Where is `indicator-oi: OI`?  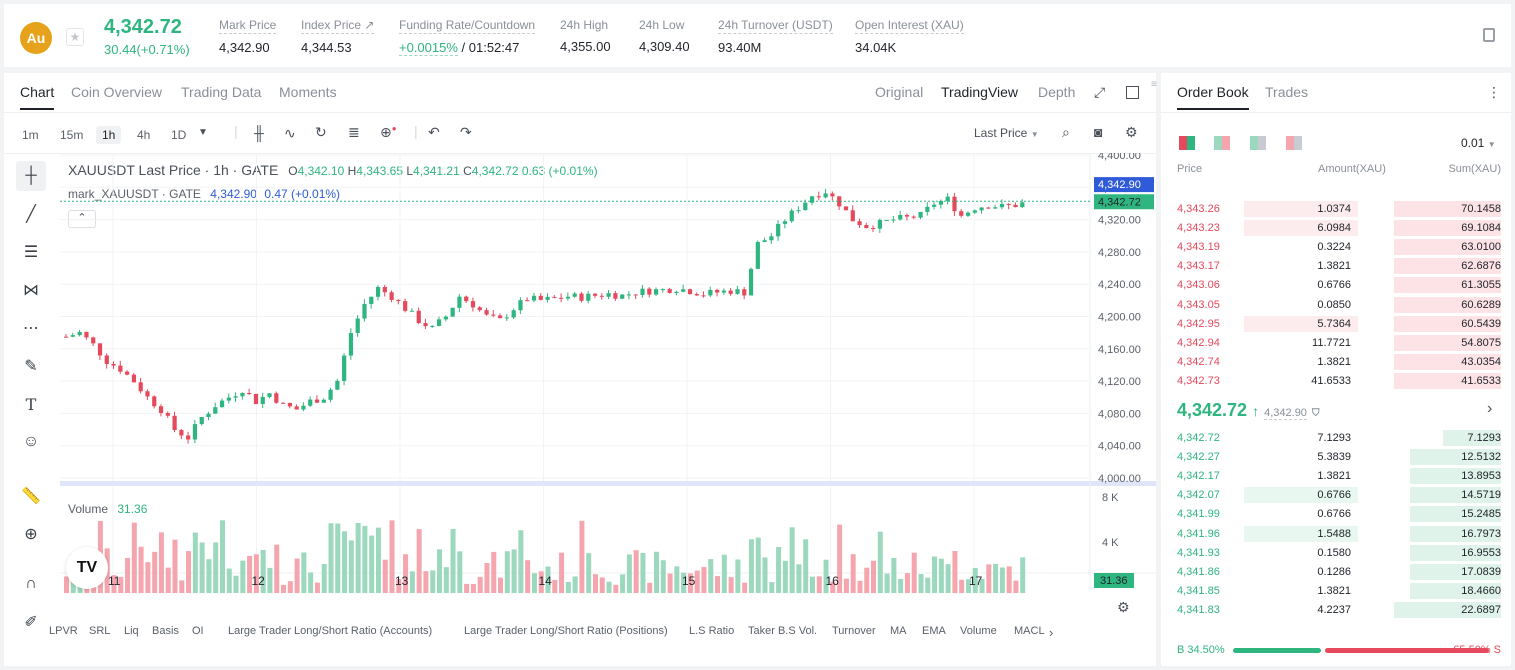 indicator-oi: OI is located at coordinates (198, 631).